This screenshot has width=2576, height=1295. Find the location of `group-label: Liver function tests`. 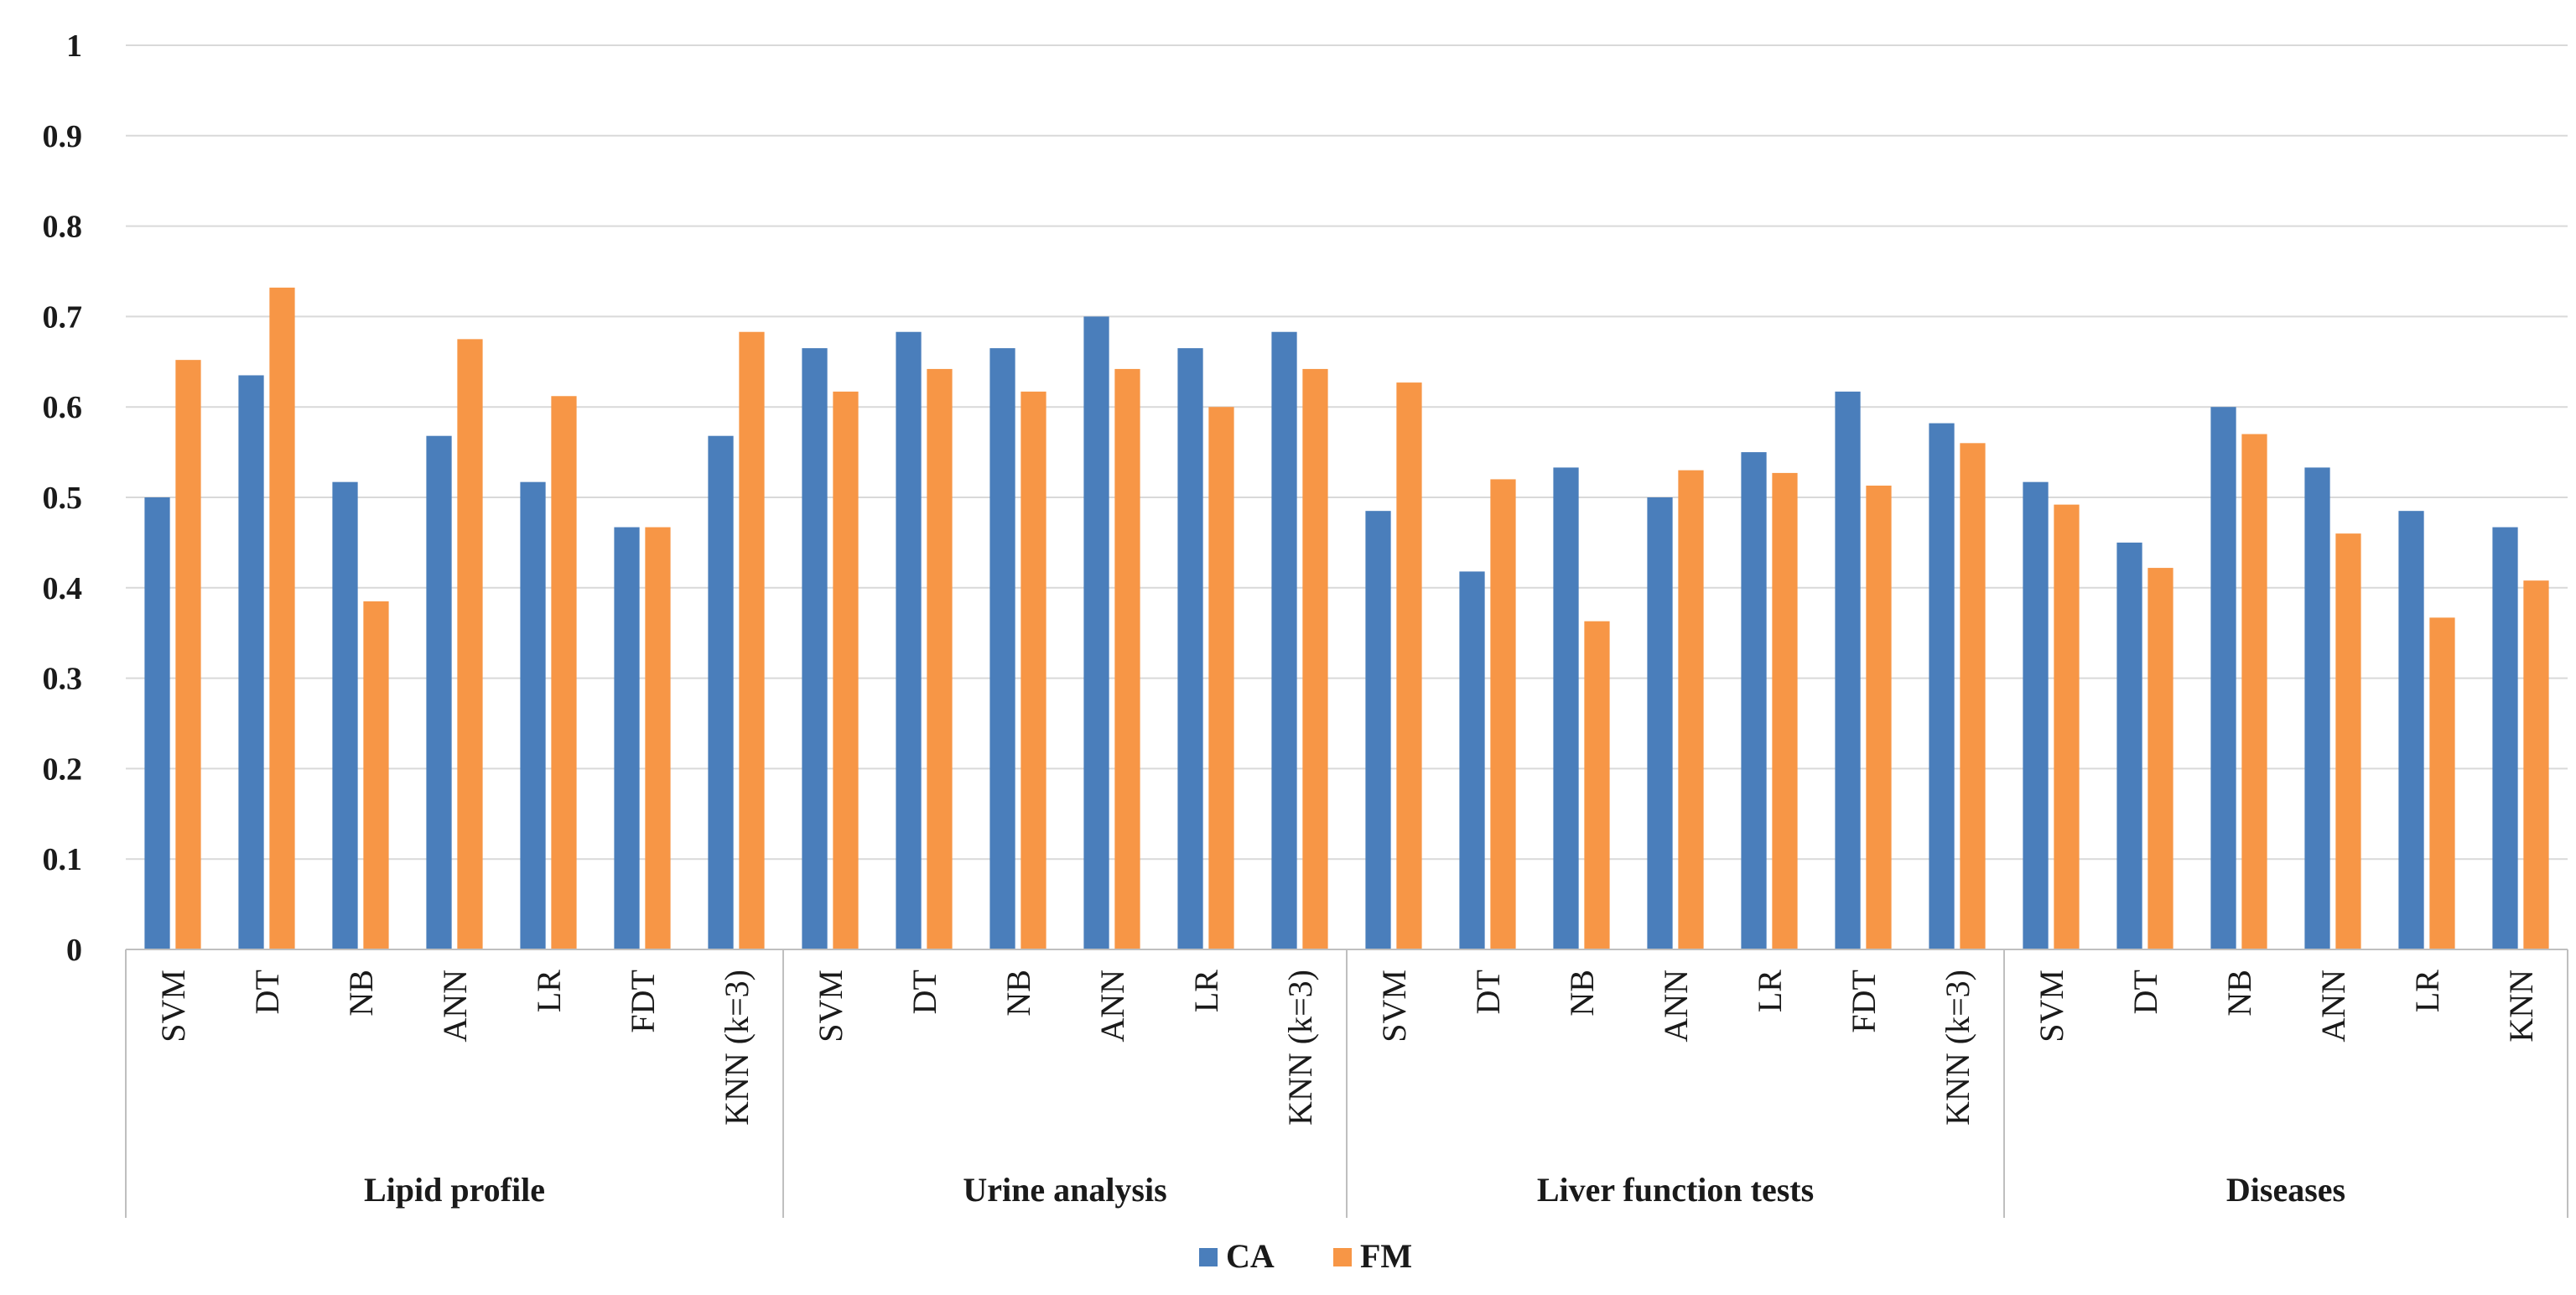

group-label: Liver function tests is located at coordinates (1675, 1190).